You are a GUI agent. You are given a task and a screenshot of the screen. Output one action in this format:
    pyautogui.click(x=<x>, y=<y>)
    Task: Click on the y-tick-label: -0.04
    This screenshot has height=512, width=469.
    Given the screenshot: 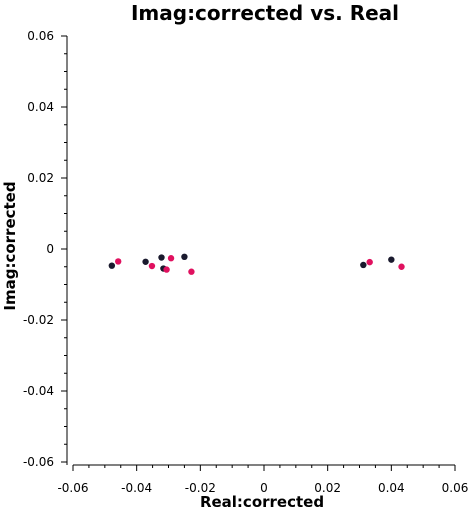 What is the action you would take?
    pyautogui.click(x=38, y=391)
    